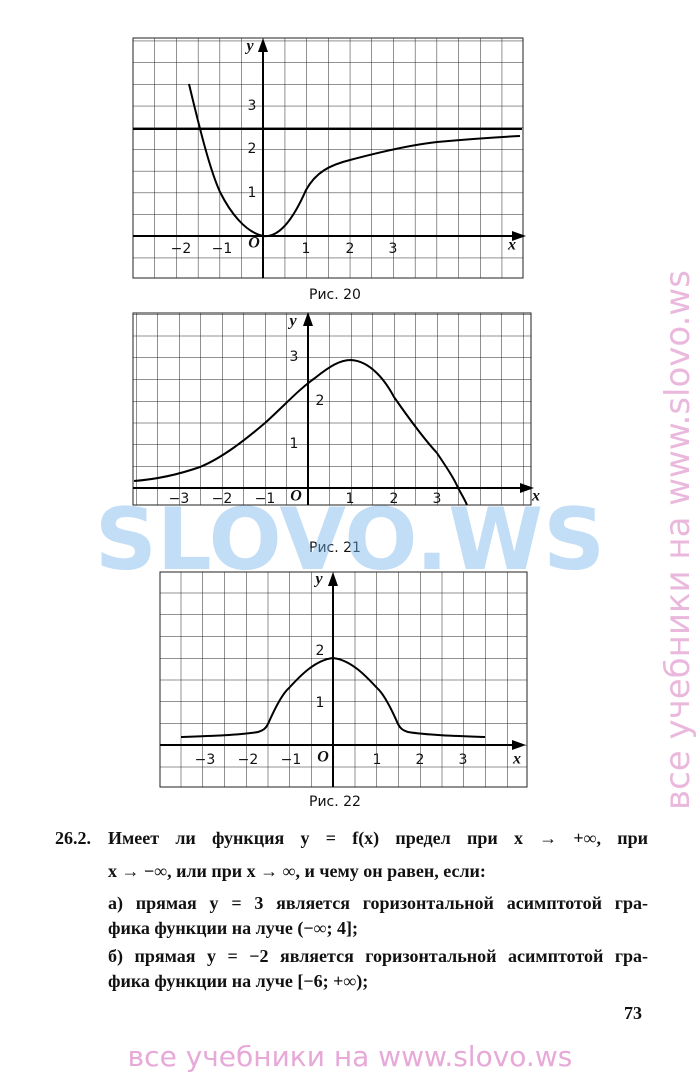 The image size is (700, 1076). I want to click on caption: Рис. 20, so click(335, 295).